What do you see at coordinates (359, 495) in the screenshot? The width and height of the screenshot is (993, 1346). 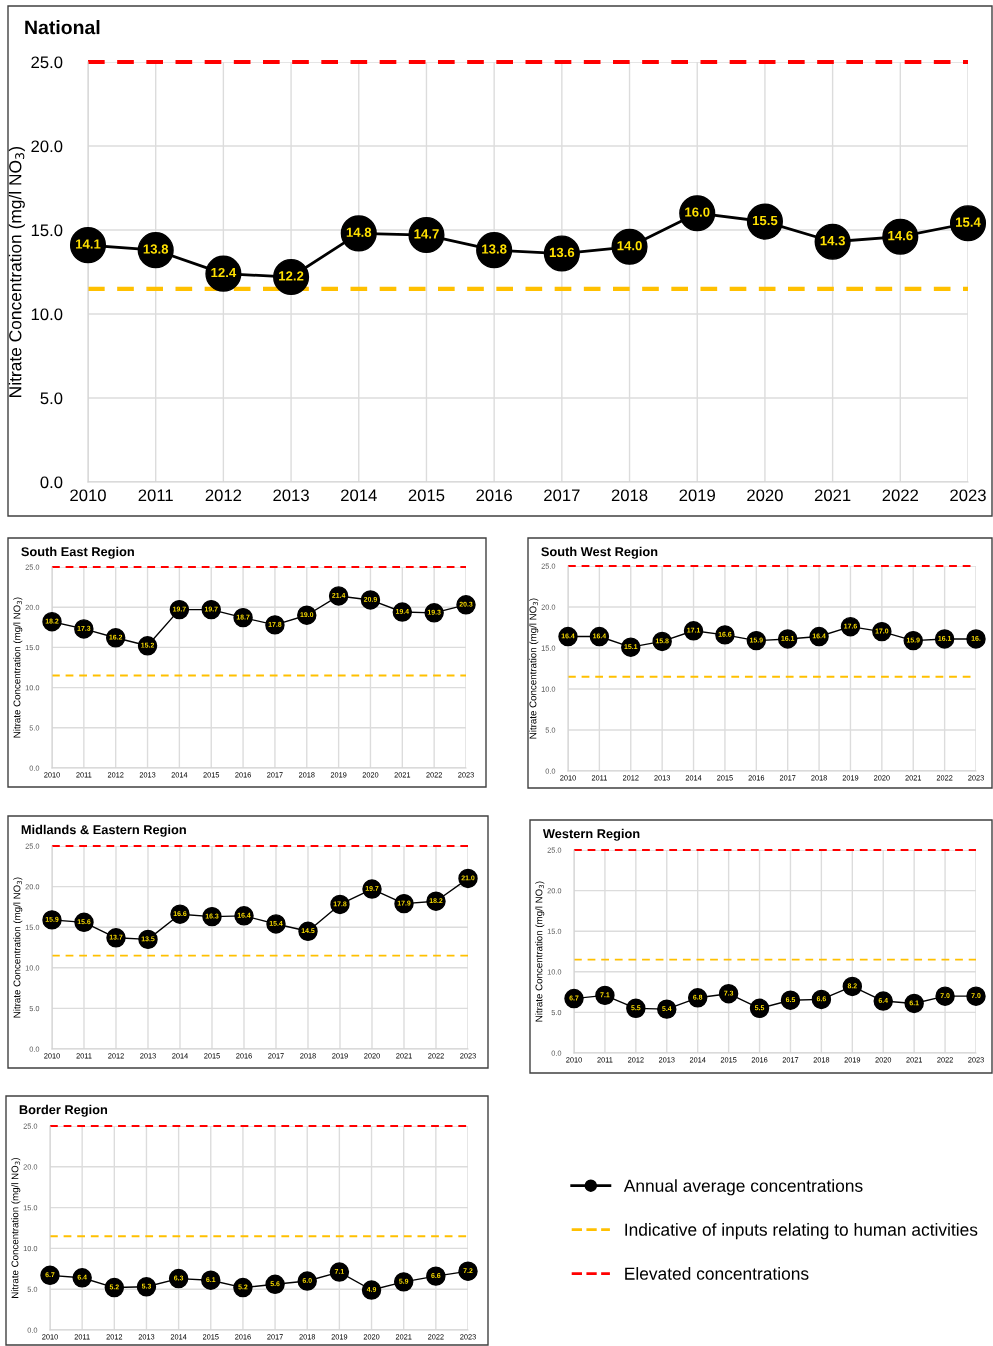 I see `x-tick-label: 2014` at bounding box center [359, 495].